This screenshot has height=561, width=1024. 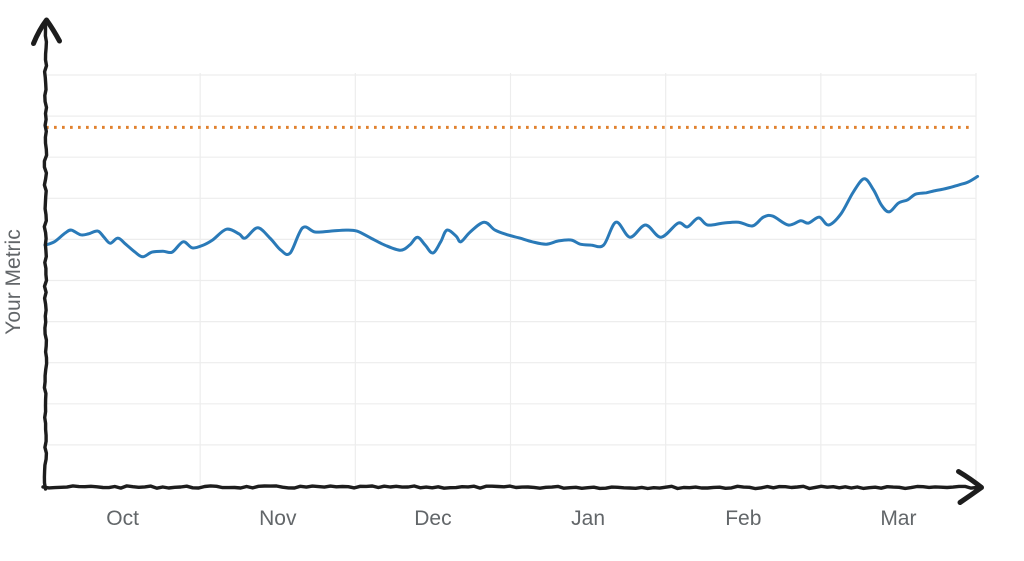 What do you see at coordinates (511, 518) in the screenshot?
I see `x-tick-labels: Oct Nov Dec Jan Feb Mar` at bounding box center [511, 518].